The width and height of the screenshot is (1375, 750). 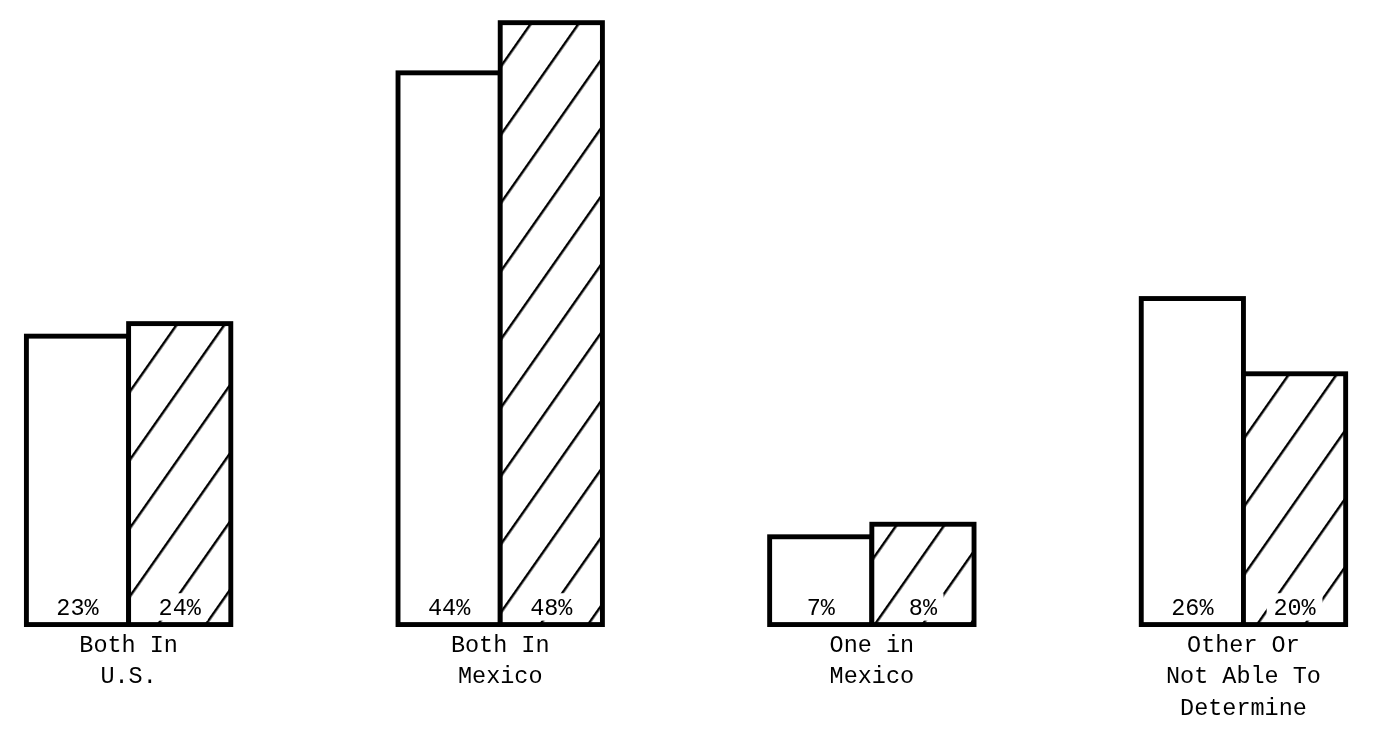 What do you see at coordinates (449, 608) in the screenshot?
I see `data-label: 44%` at bounding box center [449, 608].